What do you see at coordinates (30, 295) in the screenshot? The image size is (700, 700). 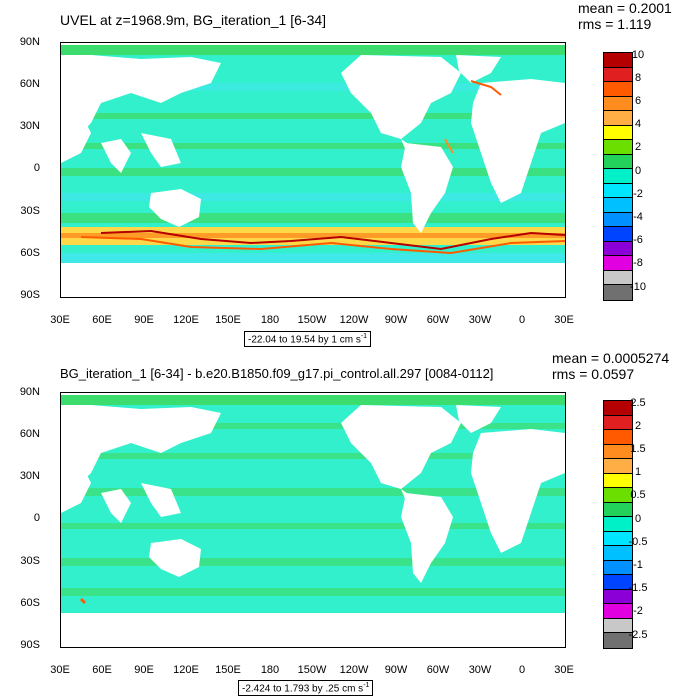 I see `top-lat-label: 90S` at bounding box center [30, 295].